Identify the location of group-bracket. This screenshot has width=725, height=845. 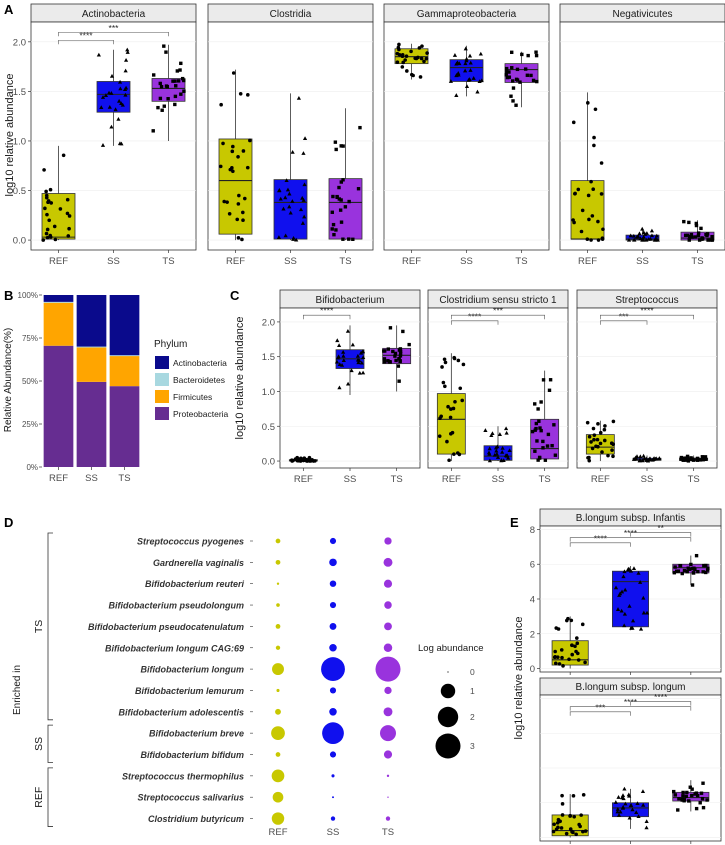
(50, 743).